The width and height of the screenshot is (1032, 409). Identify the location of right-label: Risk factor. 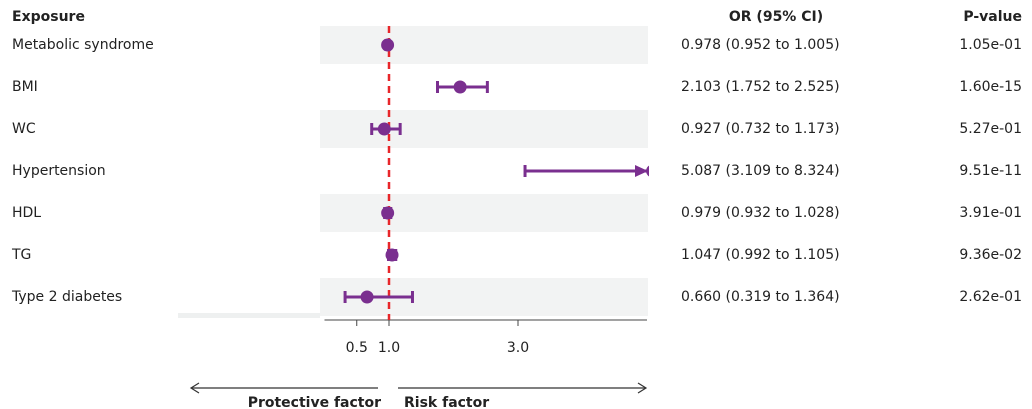
(446, 402).